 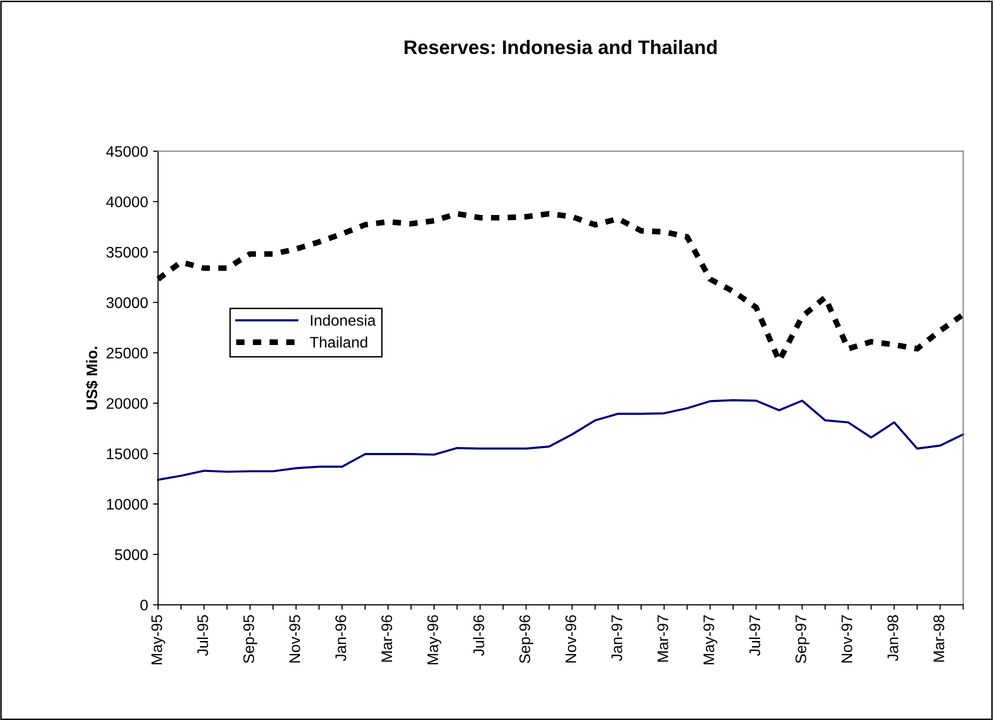 What do you see at coordinates (127, 302) in the screenshot?
I see `y-tick-label: 30000` at bounding box center [127, 302].